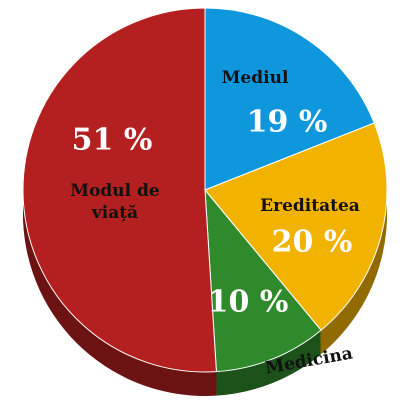 The image size is (400, 408). What do you see at coordinates (112, 140) in the screenshot?
I see `value-label: 51 %` at bounding box center [112, 140].